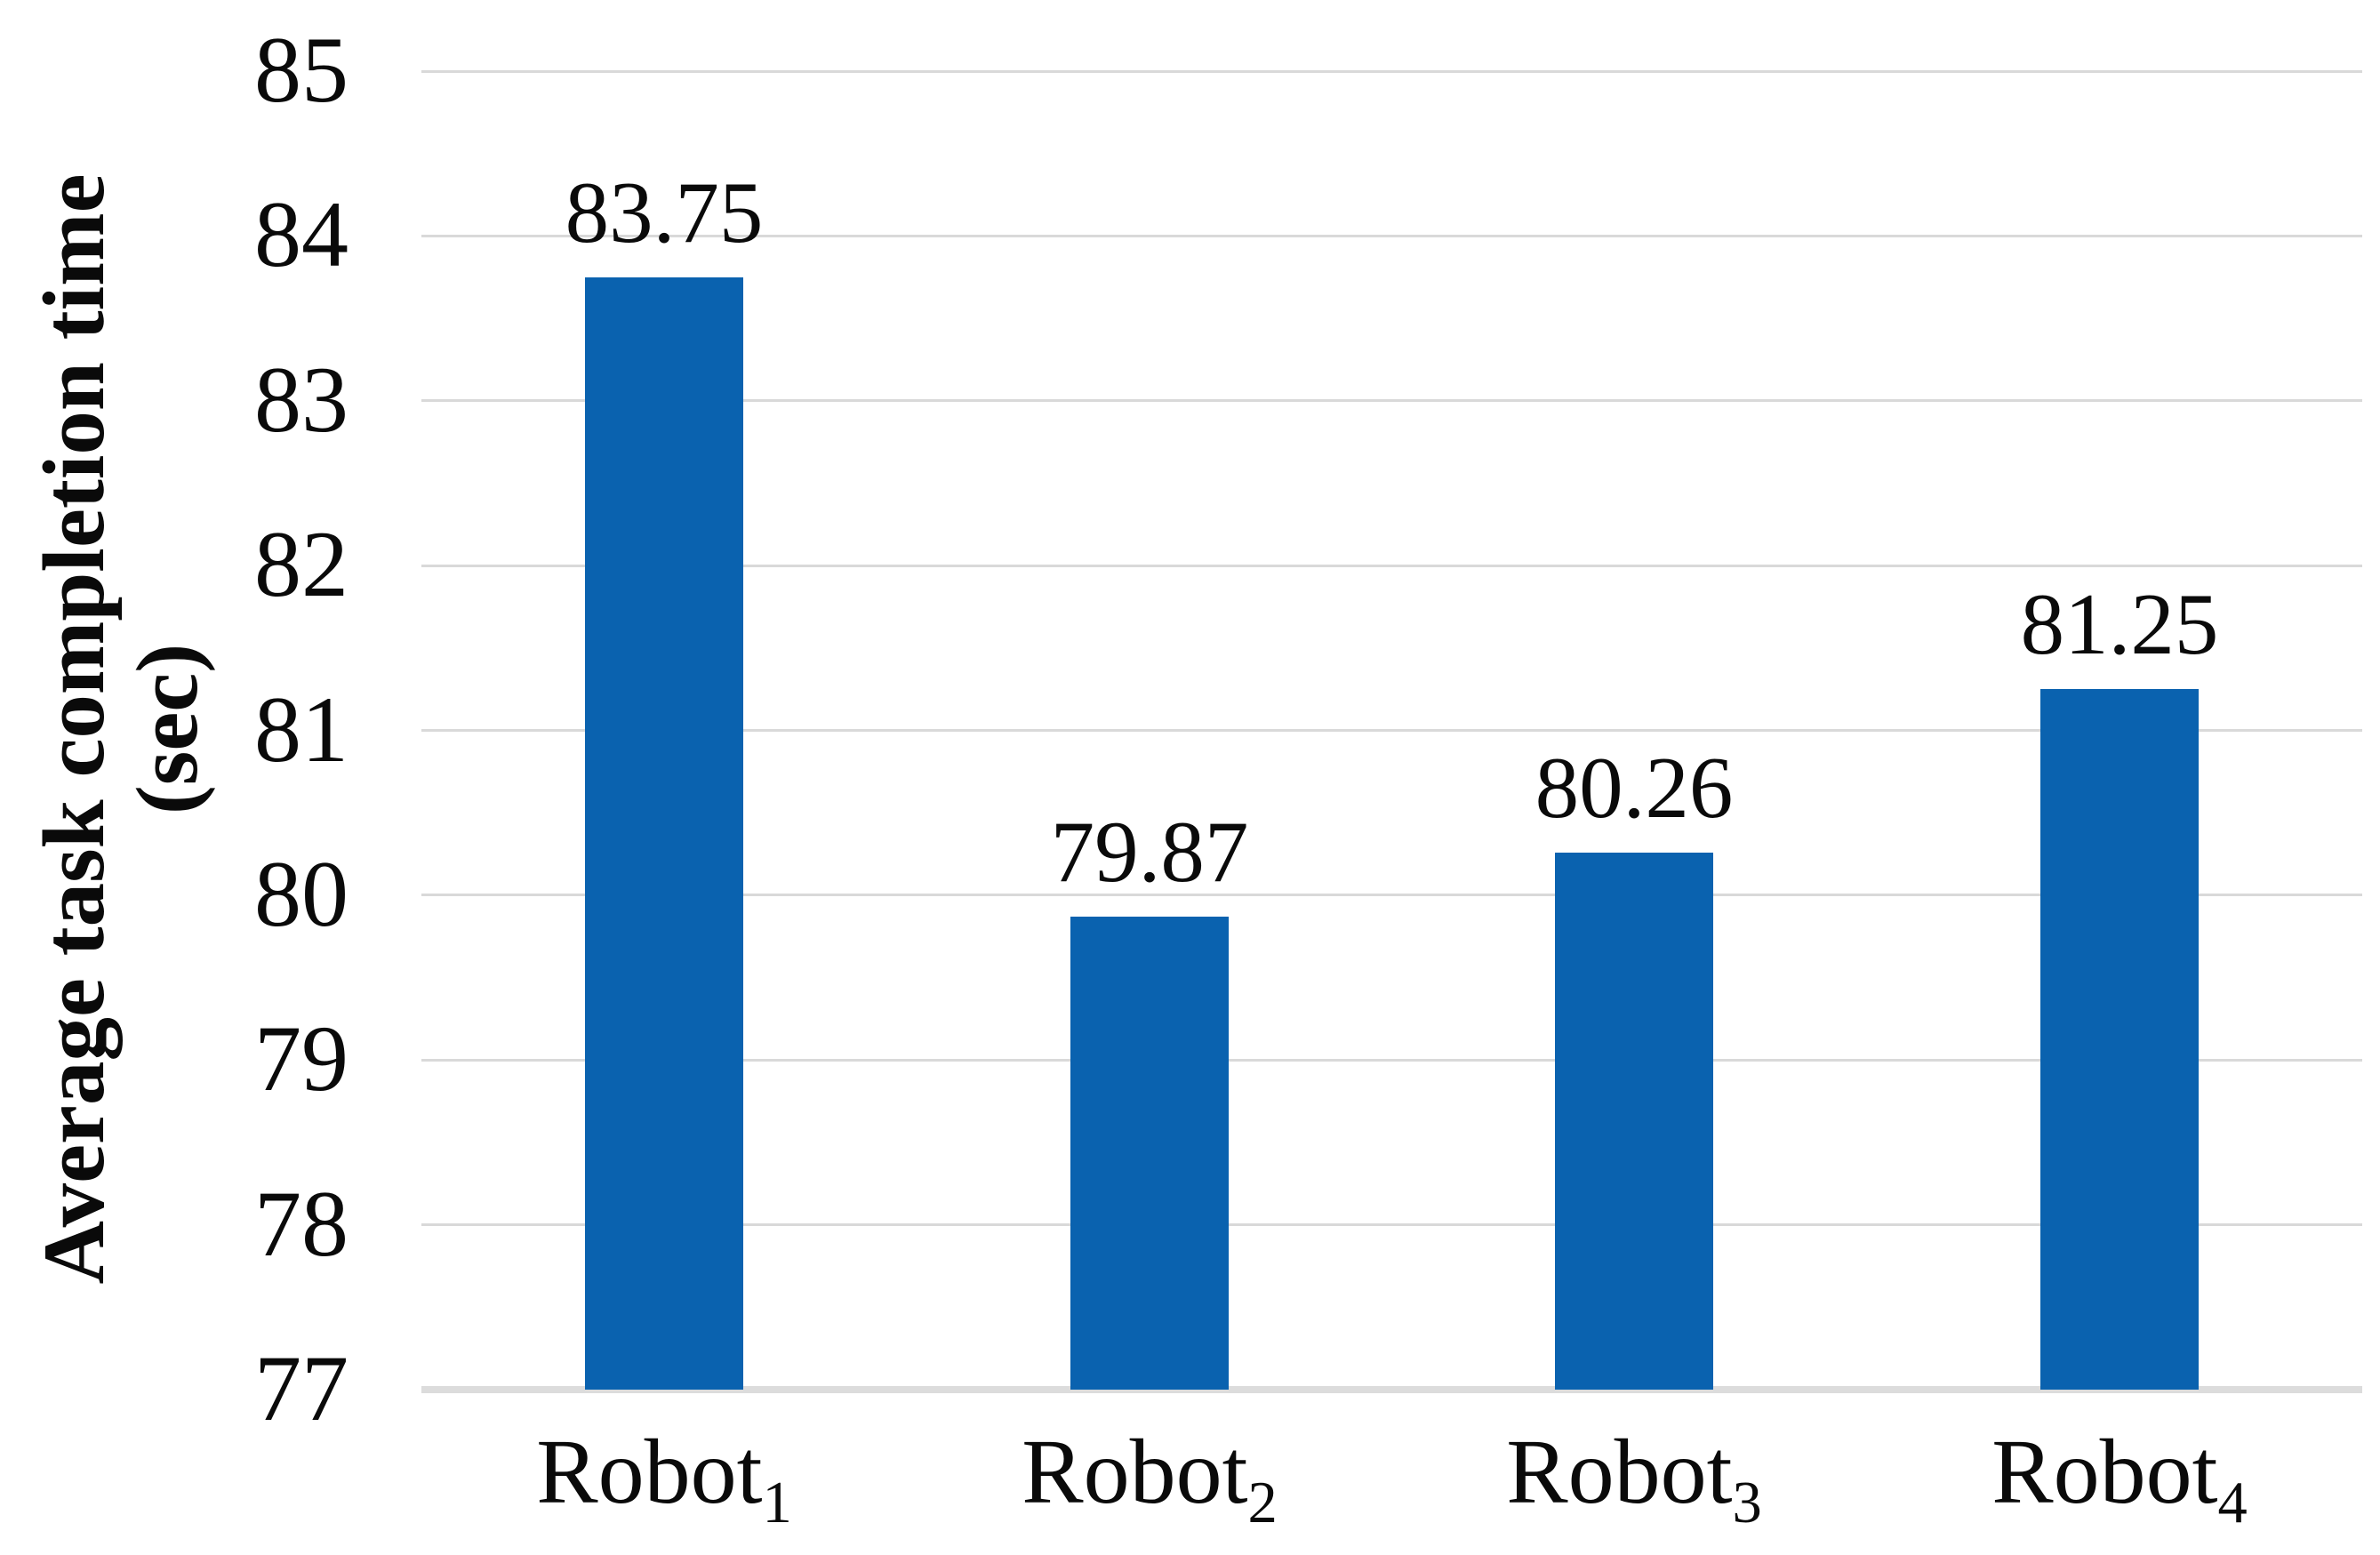  Describe the element at coordinates (2232, 1502) in the screenshot. I see `category-subscript: 4` at that location.